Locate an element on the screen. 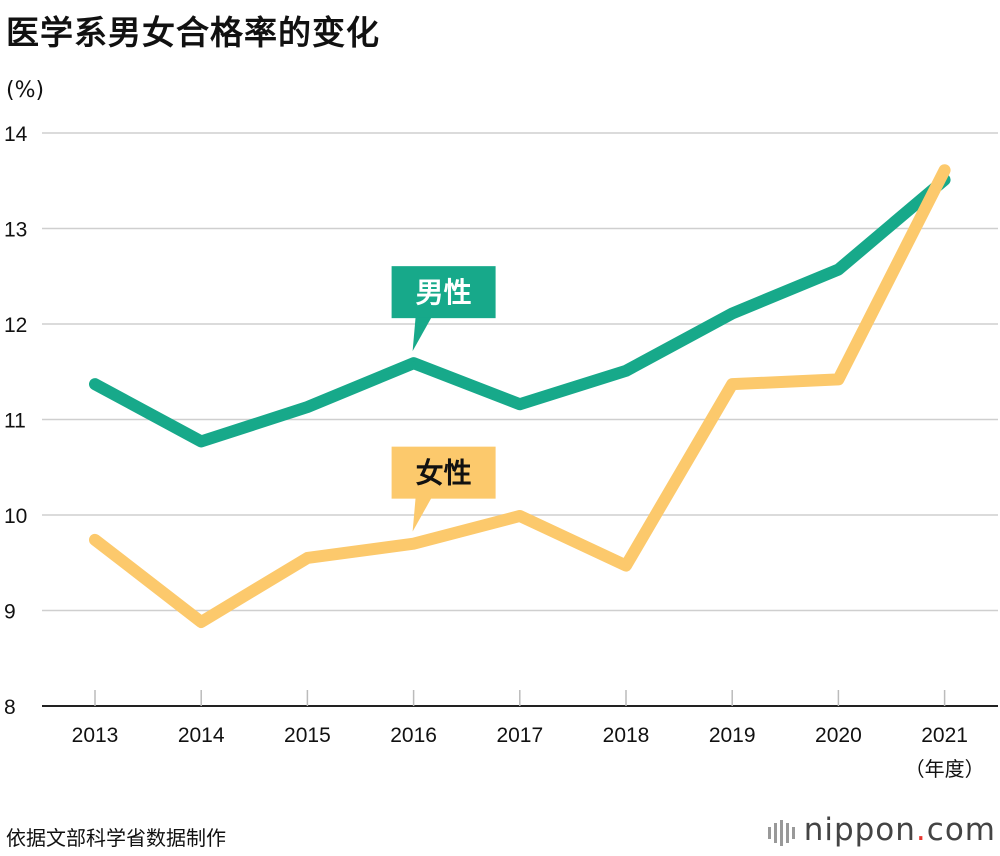 The image size is (1000, 856). callout-label-1: 女性 is located at coordinates (444, 473).